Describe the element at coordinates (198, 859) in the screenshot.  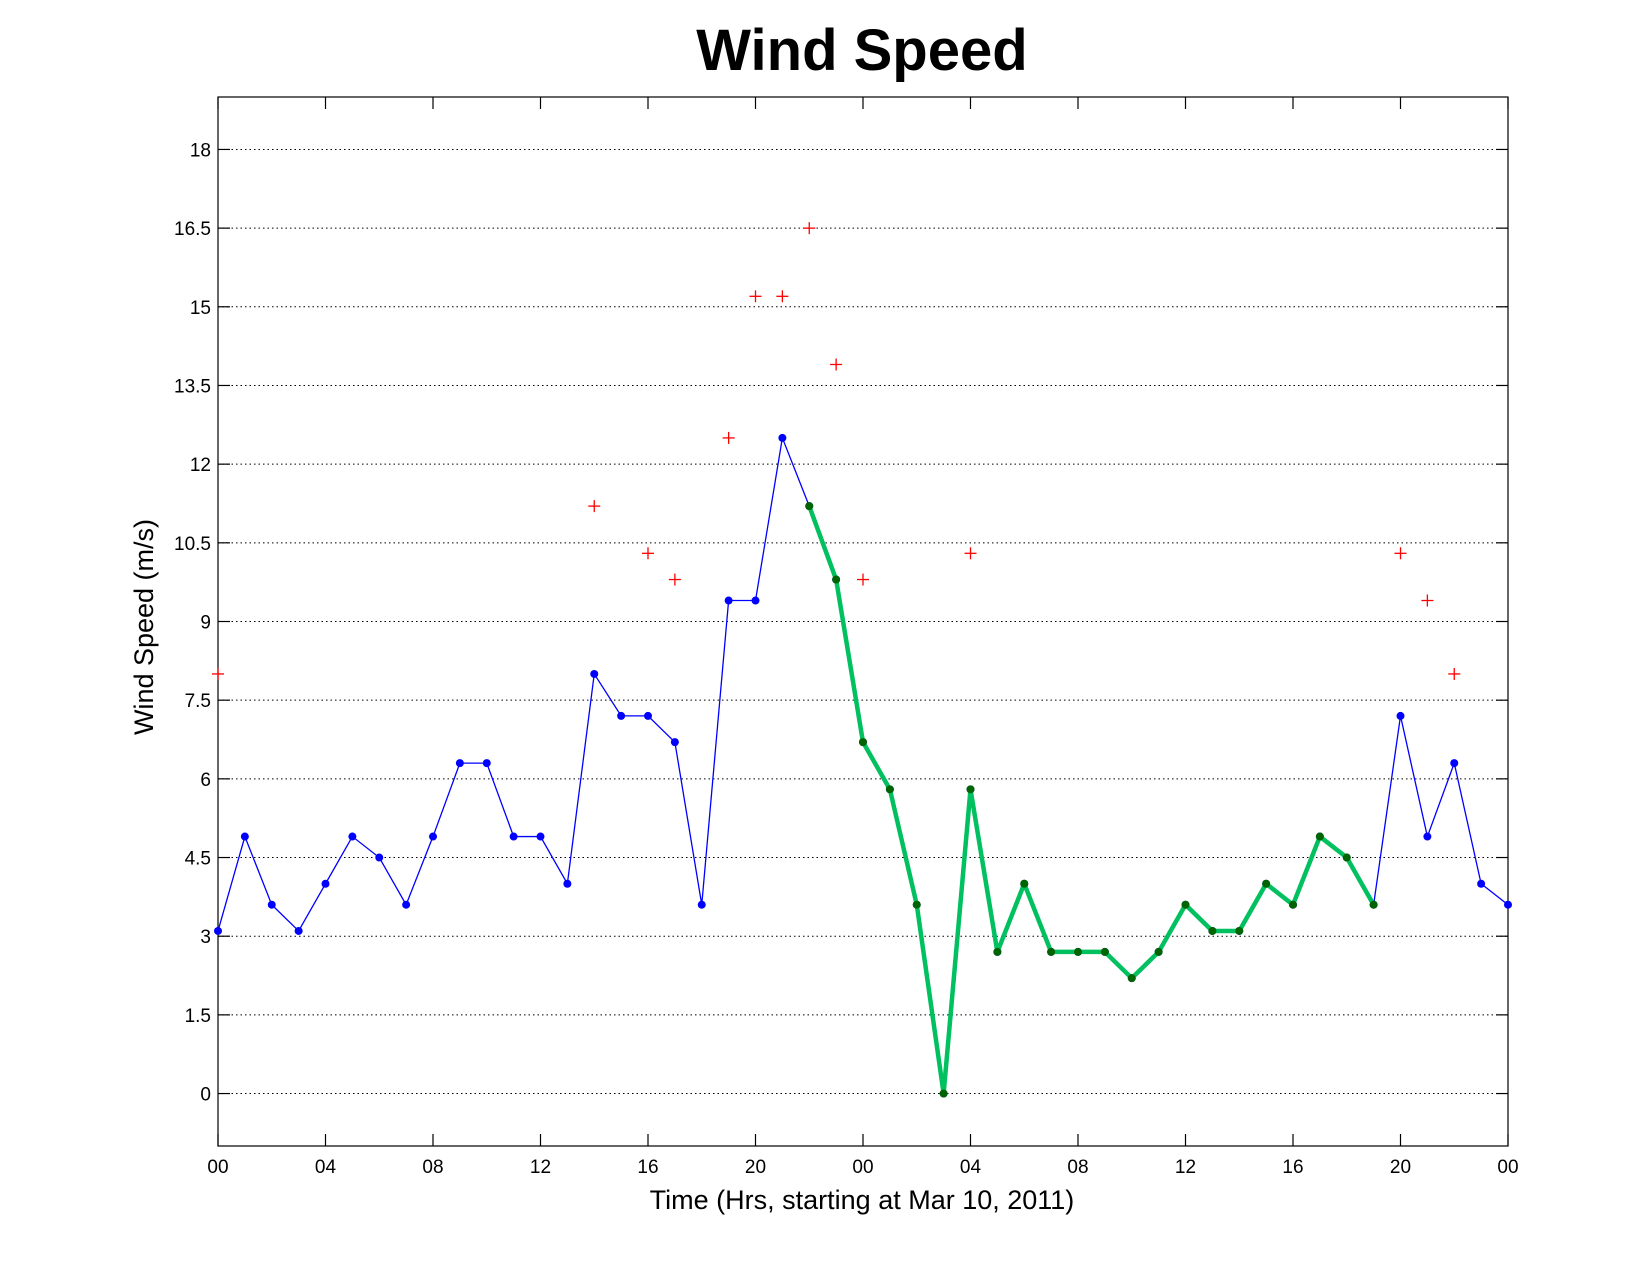
I see `y-tick-label: 4.5` at that location.